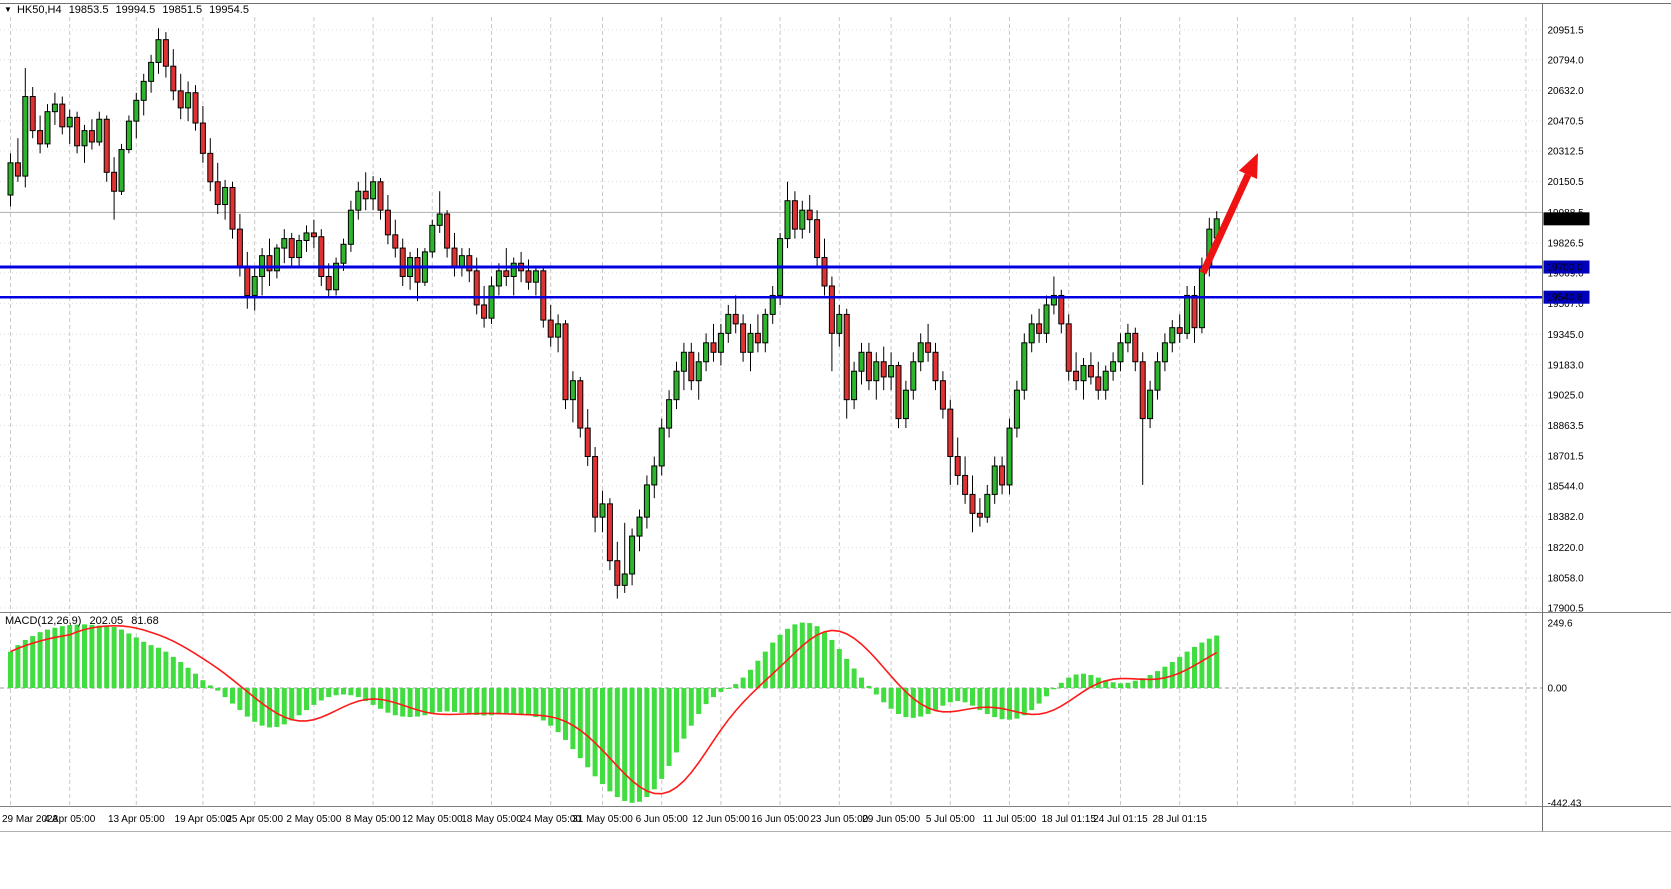 The width and height of the screenshot is (1671, 889). I want to click on time-axis-label: 23 Jun 05:00, so click(839, 819).